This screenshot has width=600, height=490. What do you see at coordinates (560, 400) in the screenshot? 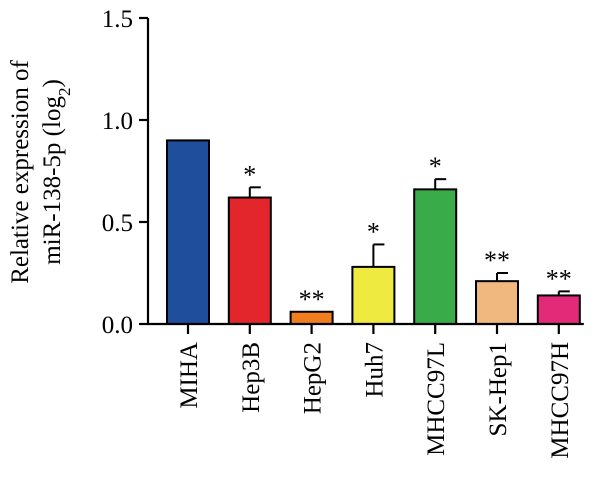
I see `x-tick-label: MHCC97H` at bounding box center [560, 400].